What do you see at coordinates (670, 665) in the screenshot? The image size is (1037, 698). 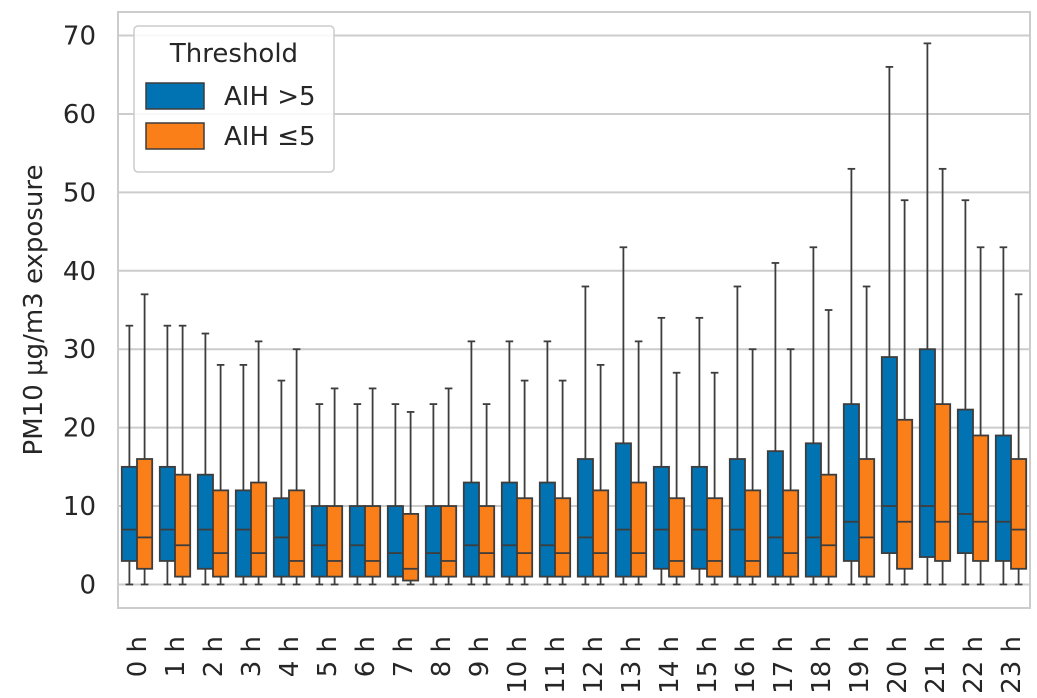 I see `x-tick-label-14: 14 h` at bounding box center [670, 665].